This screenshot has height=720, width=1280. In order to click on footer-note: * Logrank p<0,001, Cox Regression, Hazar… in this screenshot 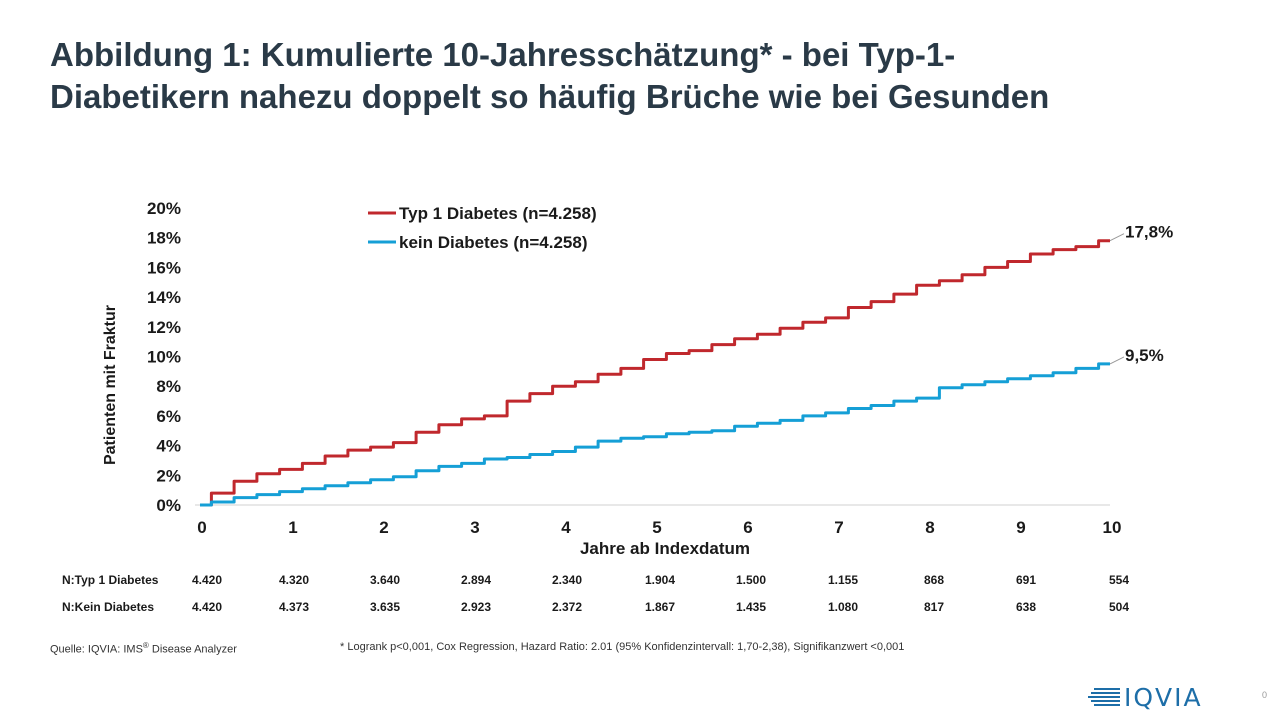, I will do `click(622, 647)`.